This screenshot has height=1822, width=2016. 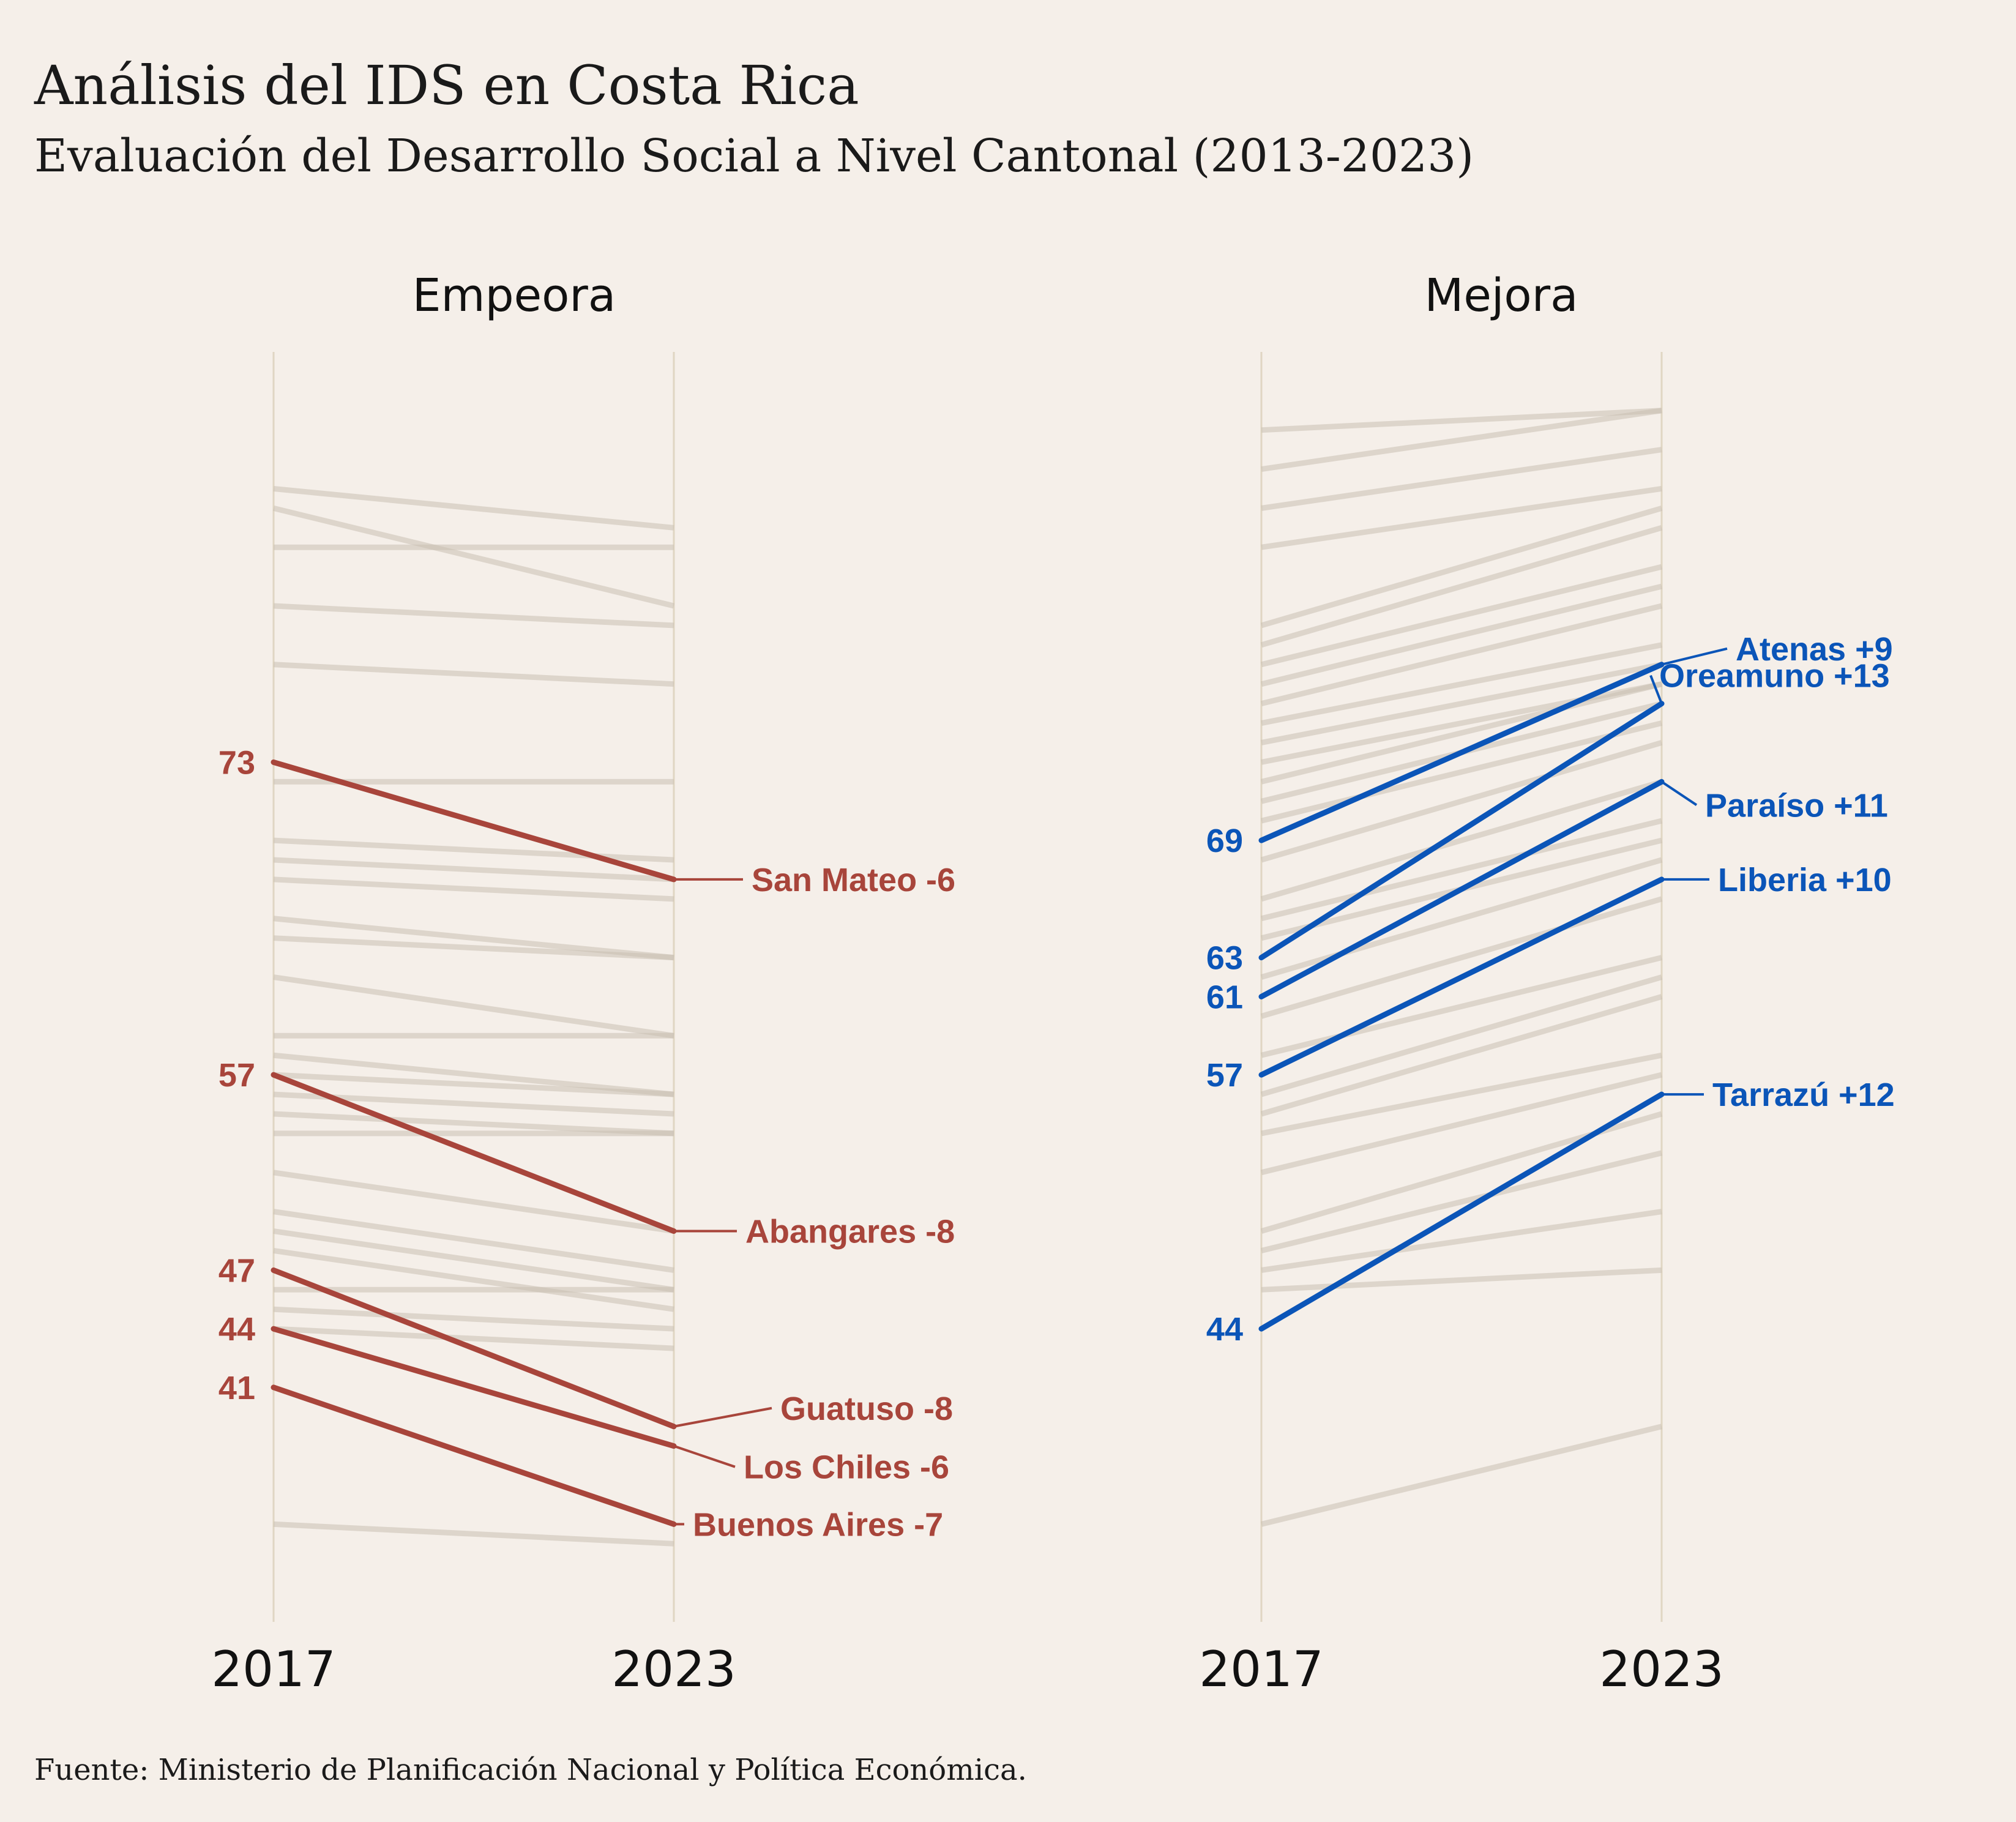 What do you see at coordinates (514, 295) in the screenshot?
I see `facet-title-empeora: Empeora` at bounding box center [514, 295].